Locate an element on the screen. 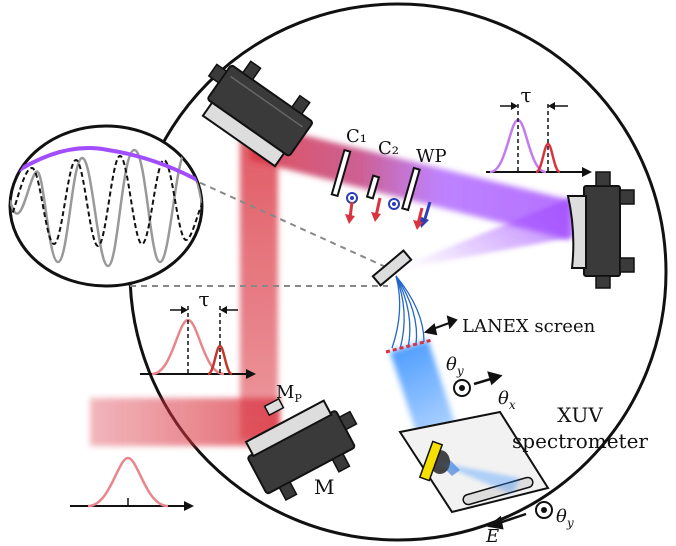  spectrometer-grating is located at coordinates (474, 462).